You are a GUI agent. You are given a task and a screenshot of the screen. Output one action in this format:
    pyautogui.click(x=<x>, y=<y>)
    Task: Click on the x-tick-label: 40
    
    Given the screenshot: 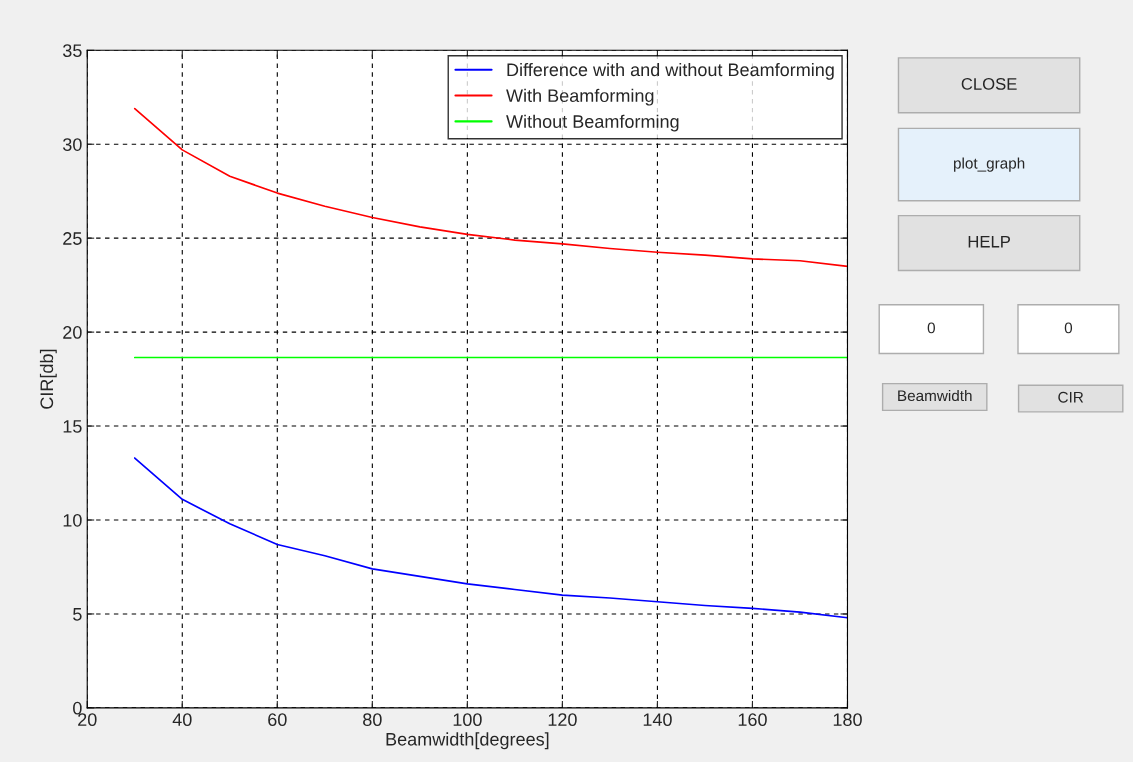 What is the action you would take?
    pyautogui.click(x=182, y=720)
    